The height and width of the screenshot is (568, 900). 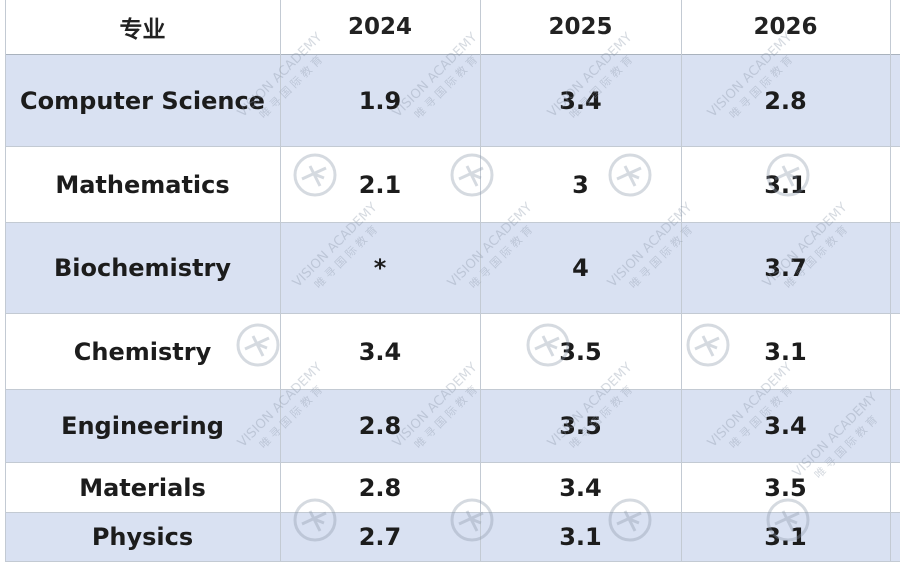 What do you see at coordinates (785, 426) in the screenshot?
I see `cell-2026: 3.4` at bounding box center [785, 426].